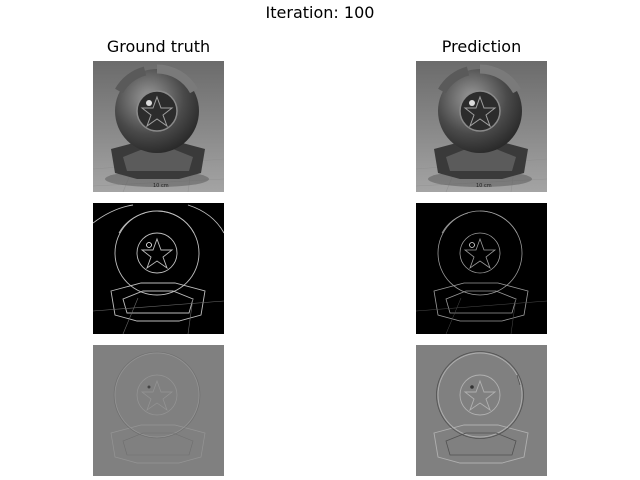 This screenshot has width=640, height=480. I want to click on prediction-detail-panel, so click(481, 410).